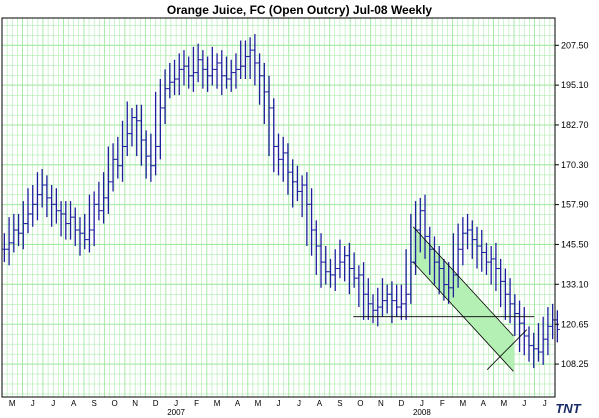 This screenshot has height=418, width=599. What do you see at coordinates (463, 281) in the screenshot?
I see `channel-upper-line` at bounding box center [463, 281].